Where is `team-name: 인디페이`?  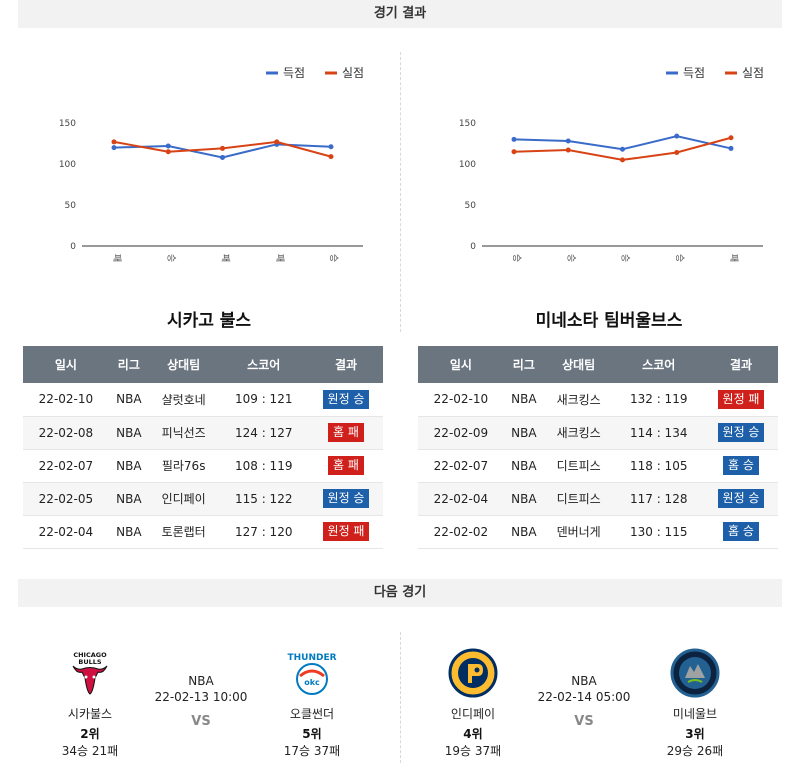
team-name: 인디페이 is located at coordinates (473, 714).